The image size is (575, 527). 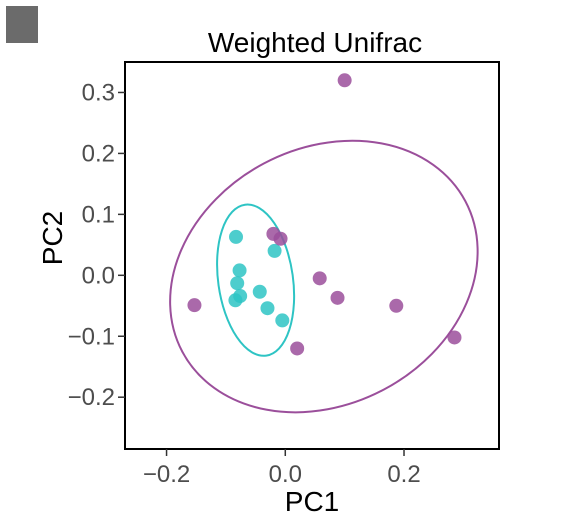 What do you see at coordinates (403, 474) in the screenshot?
I see `x-tick-label: 0.2` at bounding box center [403, 474].